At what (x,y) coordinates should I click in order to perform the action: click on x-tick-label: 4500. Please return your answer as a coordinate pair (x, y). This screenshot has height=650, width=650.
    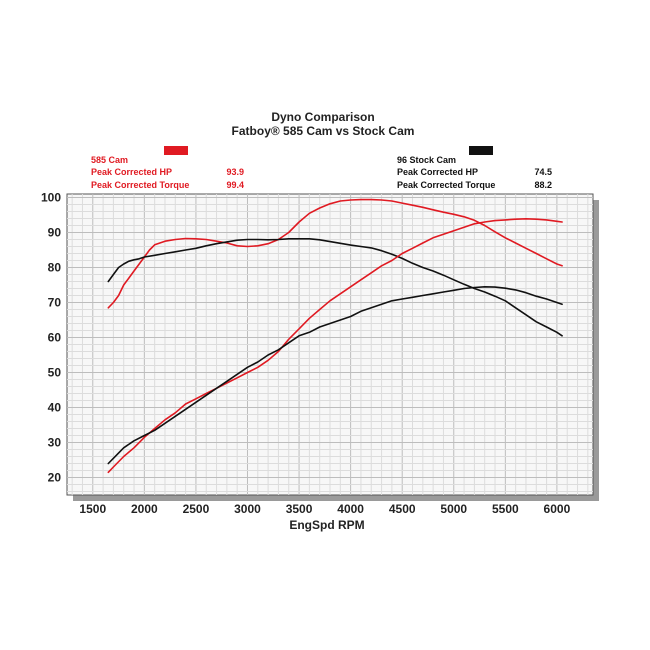
    Looking at the image, I should click on (402, 509).